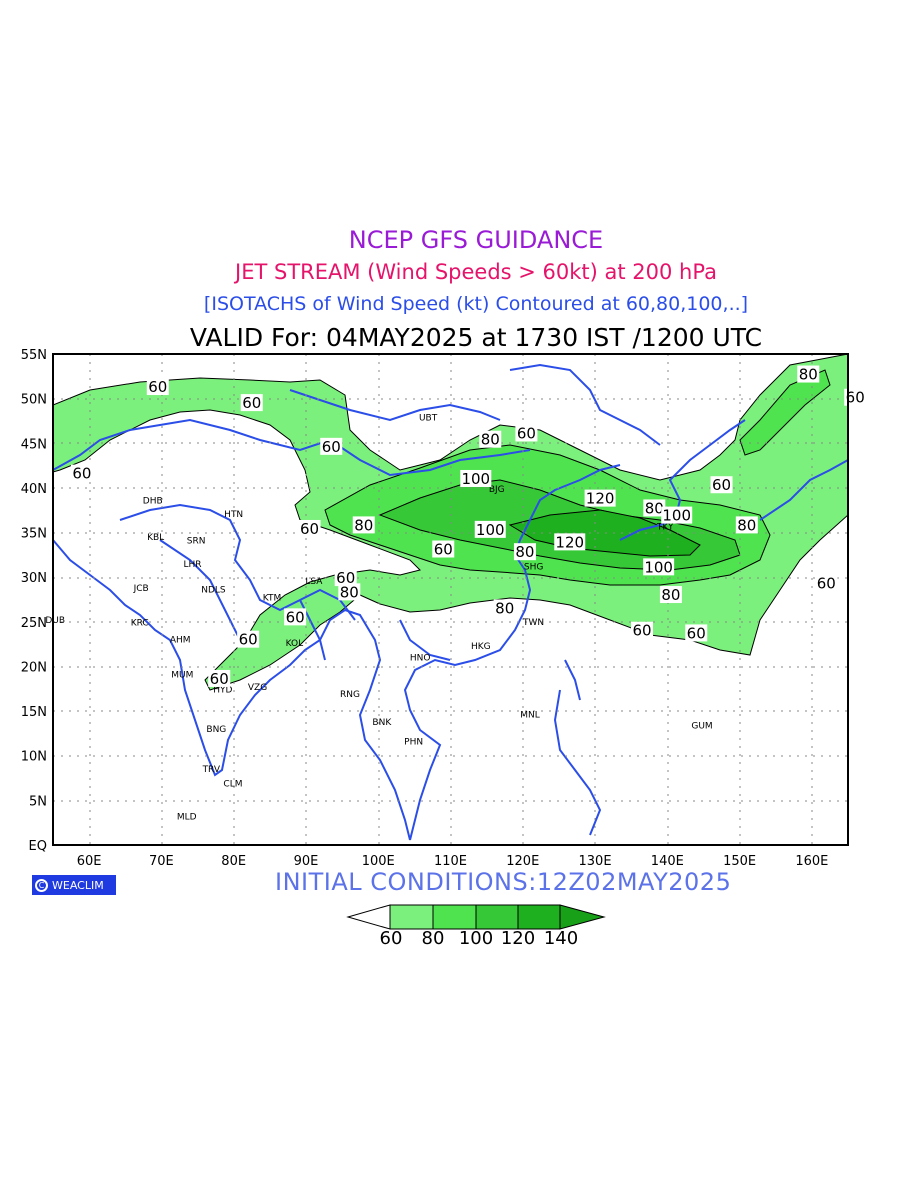  What do you see at coordinates (182, 675) in the screenshot?
I see `station-label: MUM` at bounding box center [182, 675].